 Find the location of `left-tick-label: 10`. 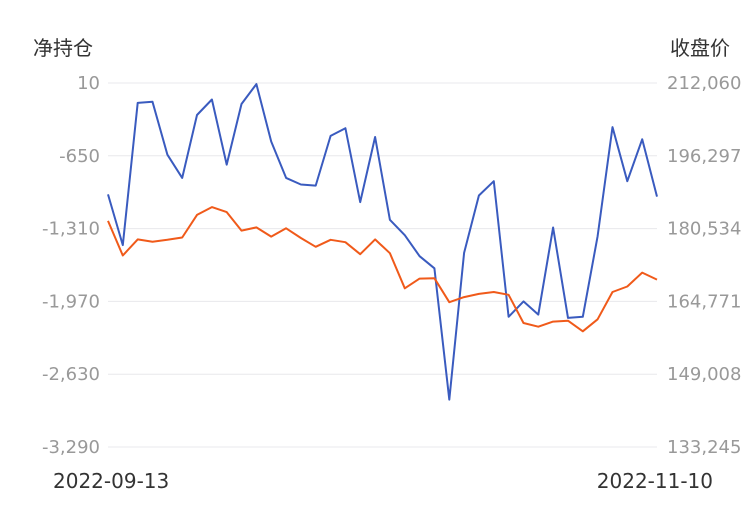

left-tick-label: 10 is located at coordinates (88, 83).